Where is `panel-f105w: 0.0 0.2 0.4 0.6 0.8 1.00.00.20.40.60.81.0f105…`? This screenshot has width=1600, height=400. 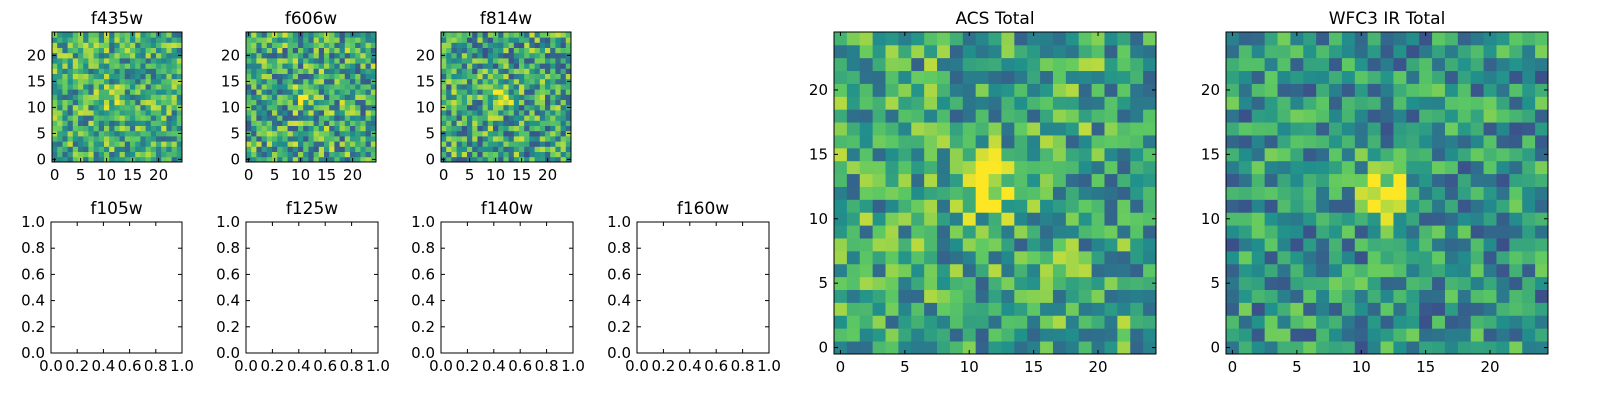
panel-f105w: 0.0 0.2 0.4 0.6 0.8 1.00.00.20.40.60.81.0f105… is located at coordinates (107, 287).